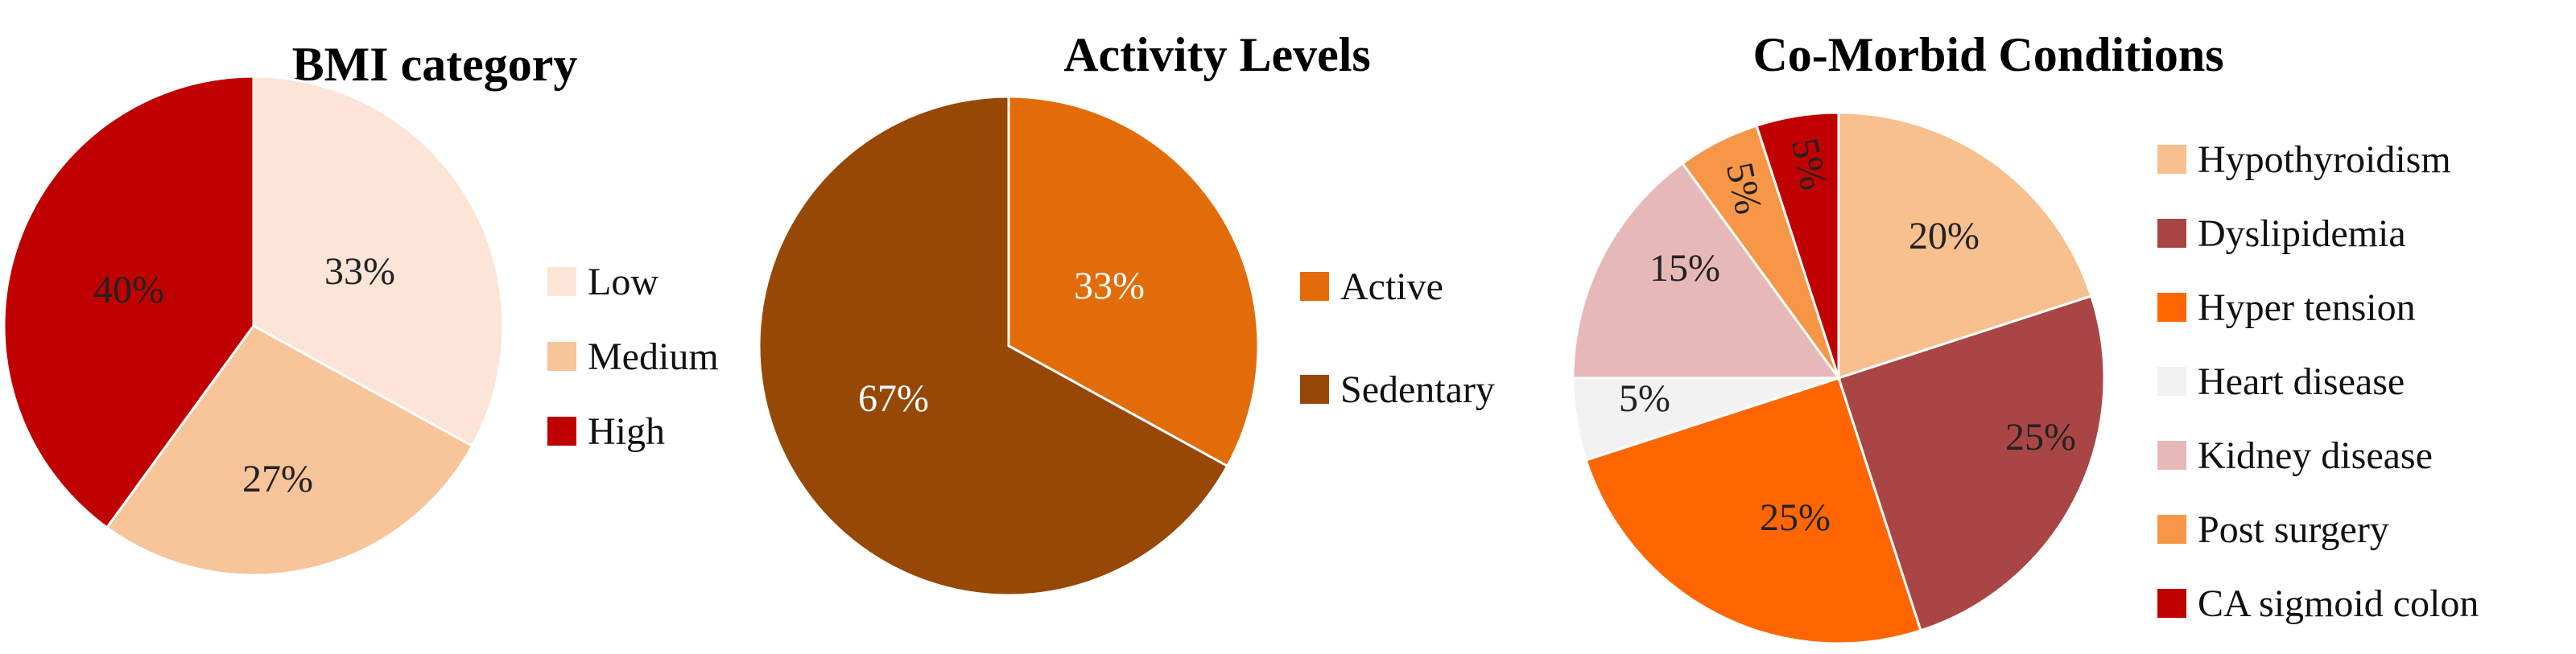  Describe the element at coordinates (2293, 529) in the screenshot. I see `legend-label: Post surgery` at that location.